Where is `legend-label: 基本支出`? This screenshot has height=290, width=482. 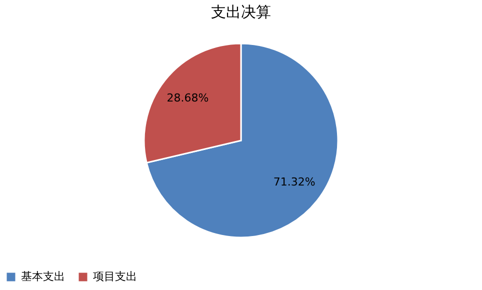
legend-label: 基本支出 is located at coordinates (43, 276).